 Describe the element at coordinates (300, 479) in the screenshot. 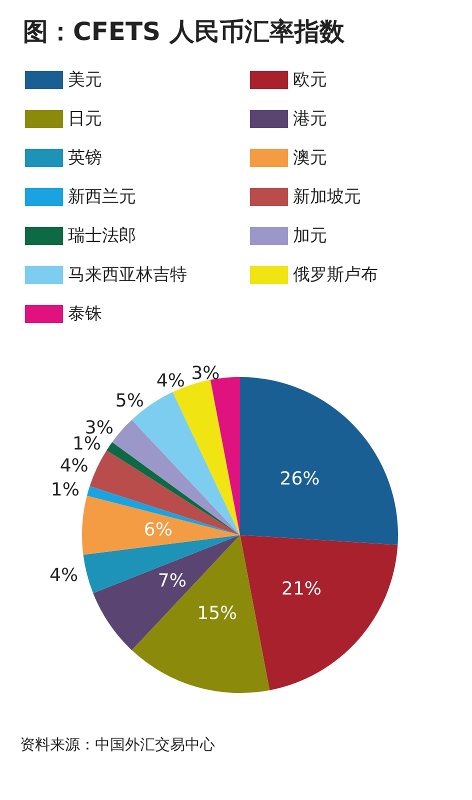

I see `data-label: 26%` at that location.